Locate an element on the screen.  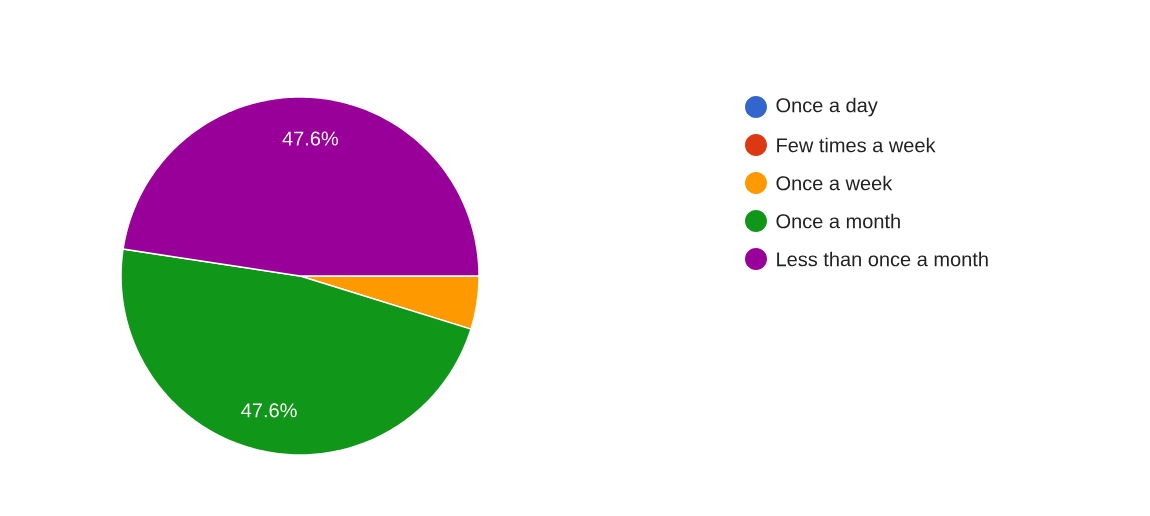
legend-label: Once a month is located at coordinates (838, 221).